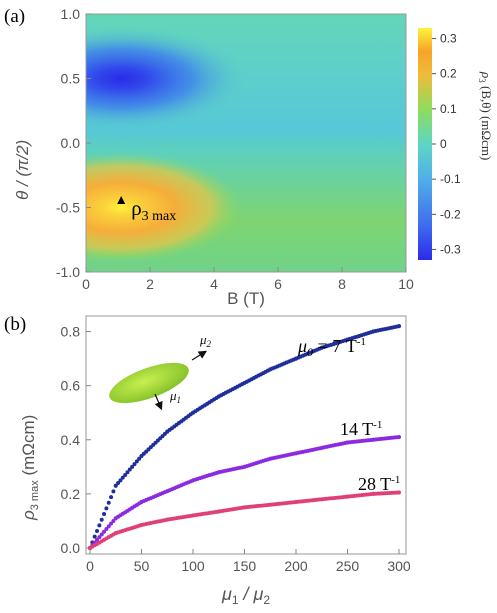 The width and height of the screenshot is (497, 613). What do you see at coordinates (203, 339) in the screenshot?
I see `mu2-symbol: μ` at bounding box center [203, 339].